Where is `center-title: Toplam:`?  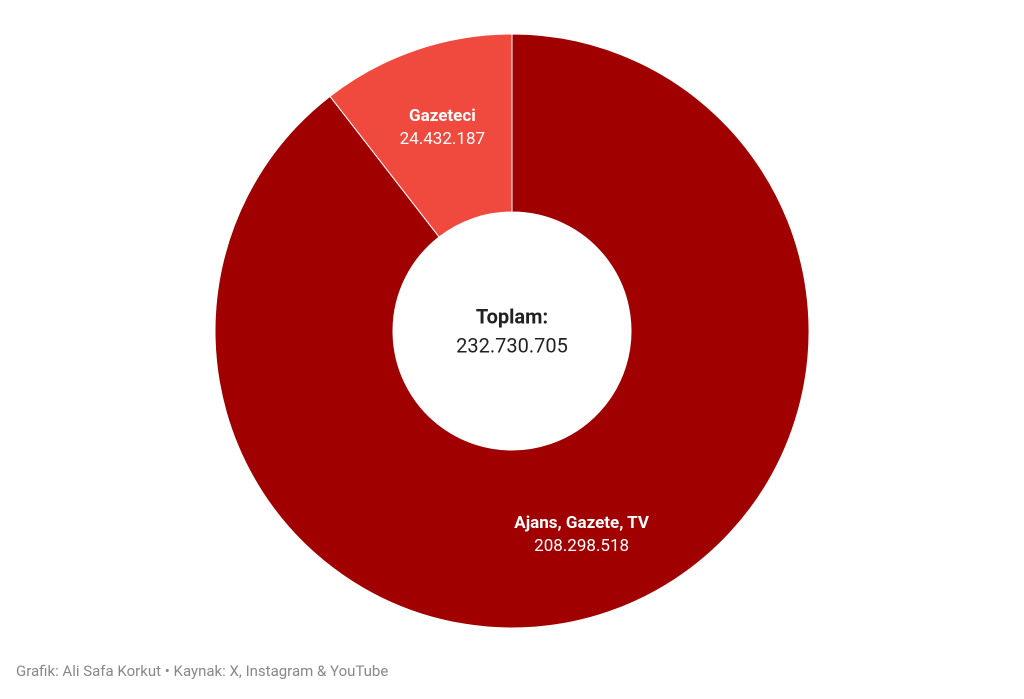 center-title: Toplam: is located at coordinates (512, 316).